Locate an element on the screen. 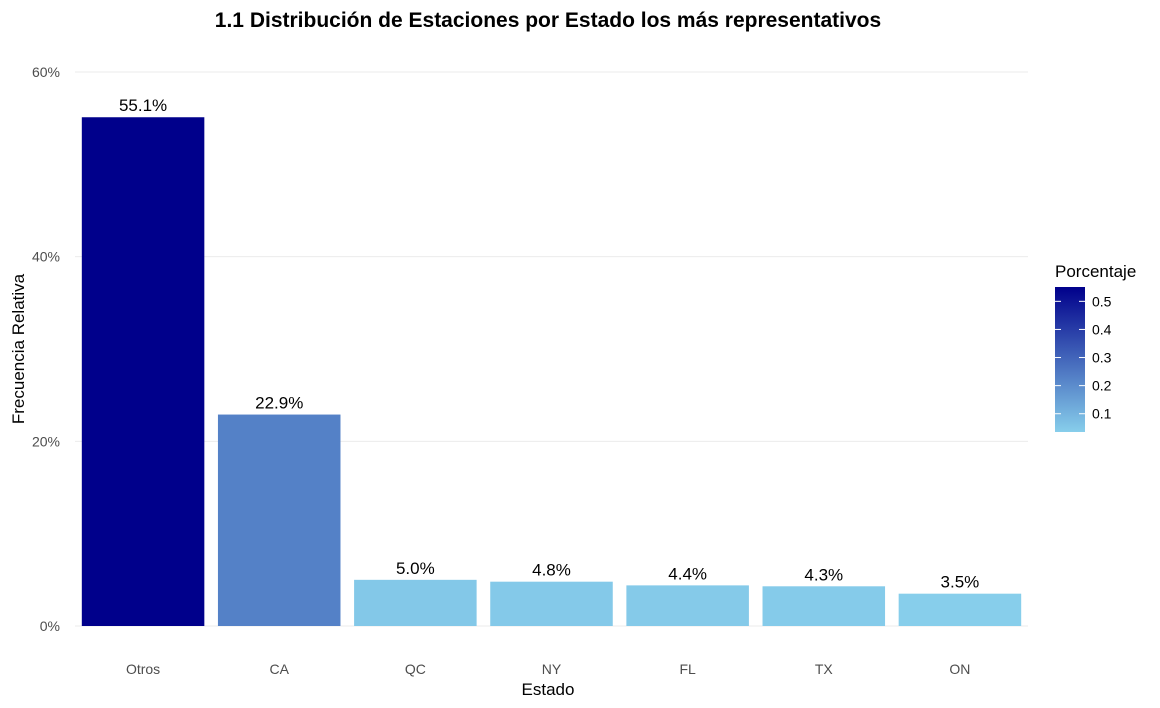 The image size is (1160, 708). y-axis-title: Frecuencia Relativa is located at coordinates (18, 348).